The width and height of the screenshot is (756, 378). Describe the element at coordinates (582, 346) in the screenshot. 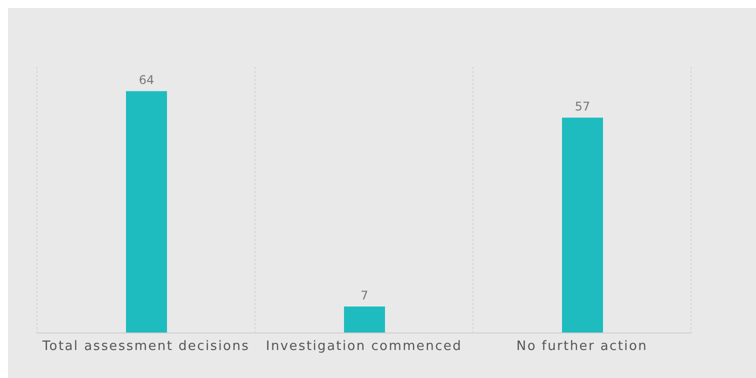

I see `x-tick-label: No further action` at that location.